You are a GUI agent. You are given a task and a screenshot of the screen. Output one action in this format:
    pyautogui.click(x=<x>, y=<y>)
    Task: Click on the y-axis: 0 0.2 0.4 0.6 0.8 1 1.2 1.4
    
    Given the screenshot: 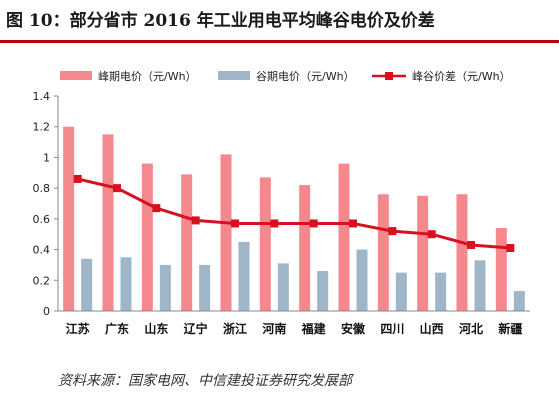 What is the action you would take?
    pyautogui.click(x=46, y=204)
    